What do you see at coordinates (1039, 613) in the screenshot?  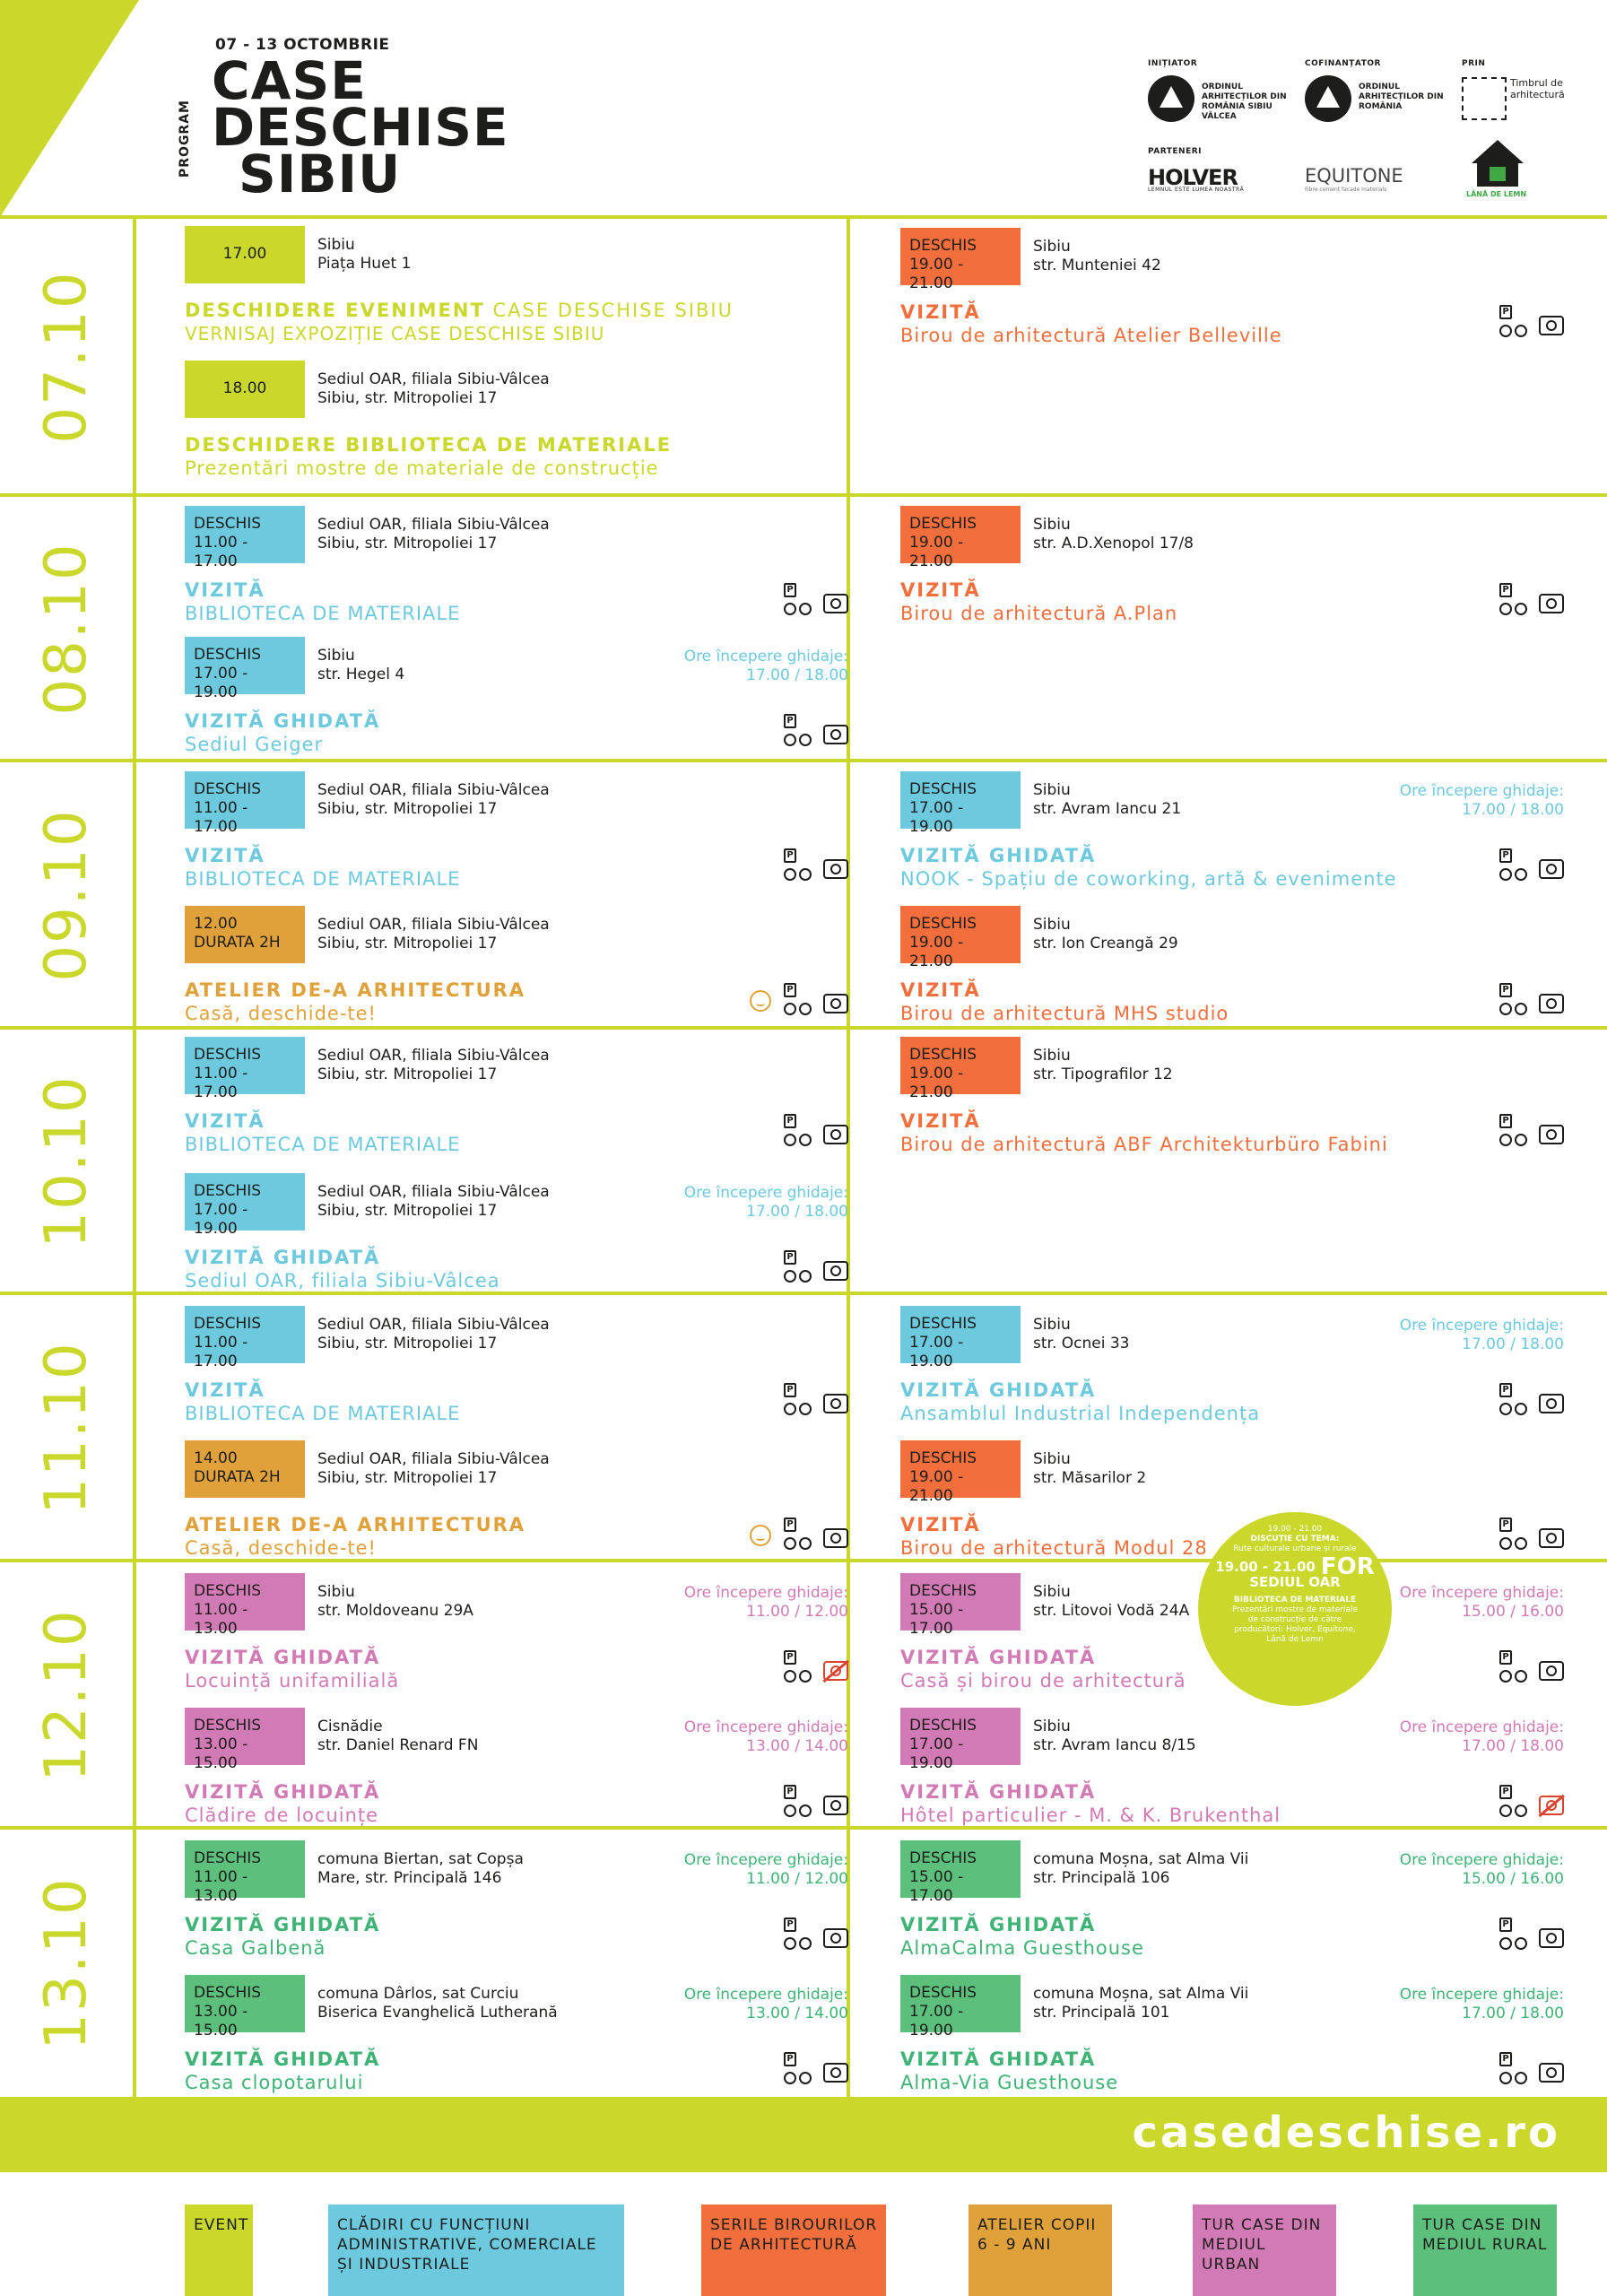 I see `event-name: Birou de arhitectură A.Plan` at bounding box center [1039, 613].